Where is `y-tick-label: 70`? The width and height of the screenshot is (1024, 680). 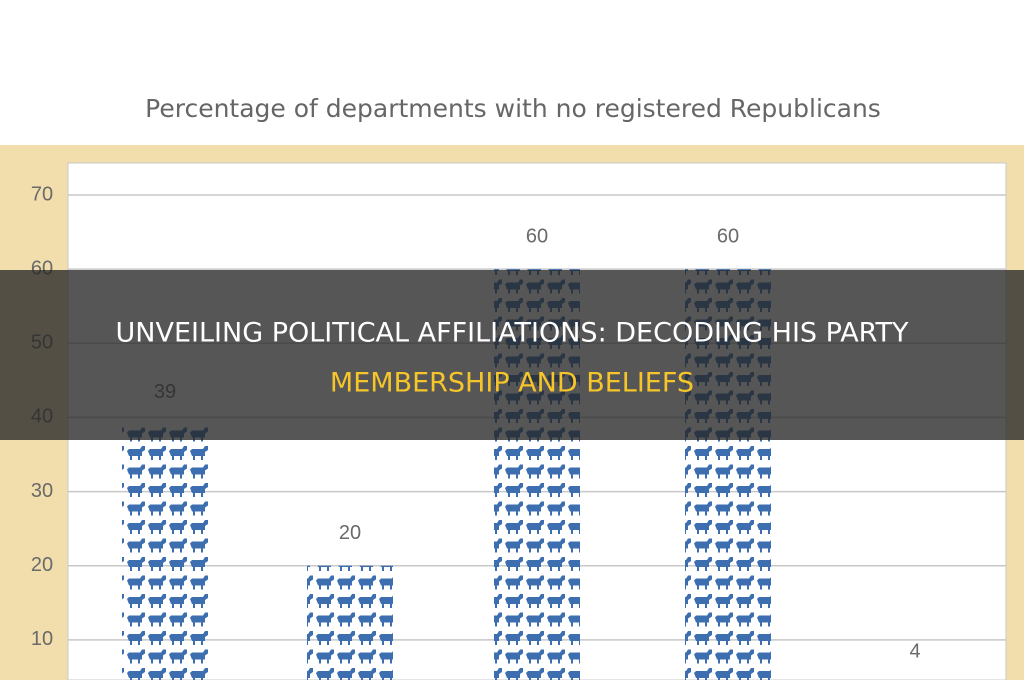
y-tick-label: 70 is located at coordinates (42, 194).